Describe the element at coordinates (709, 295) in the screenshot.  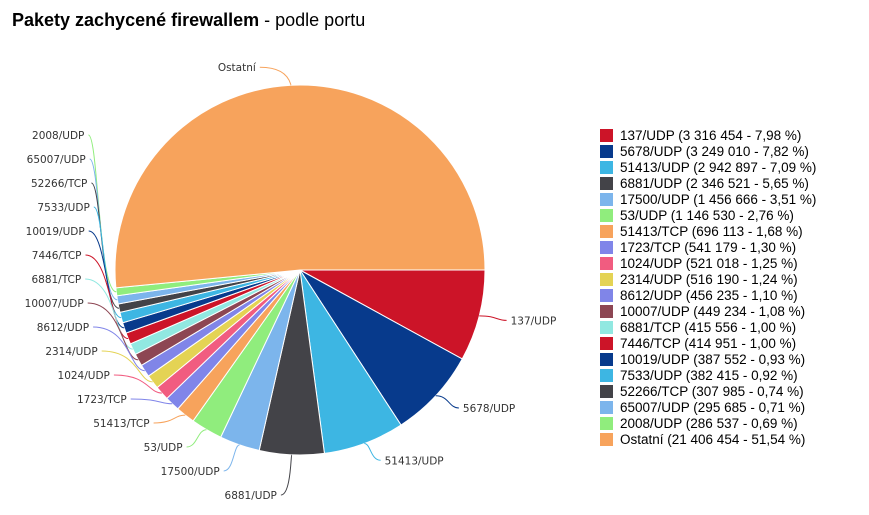
I see `legend-label: 8612/UDP (456 235 - 1,10 %)` at that location.